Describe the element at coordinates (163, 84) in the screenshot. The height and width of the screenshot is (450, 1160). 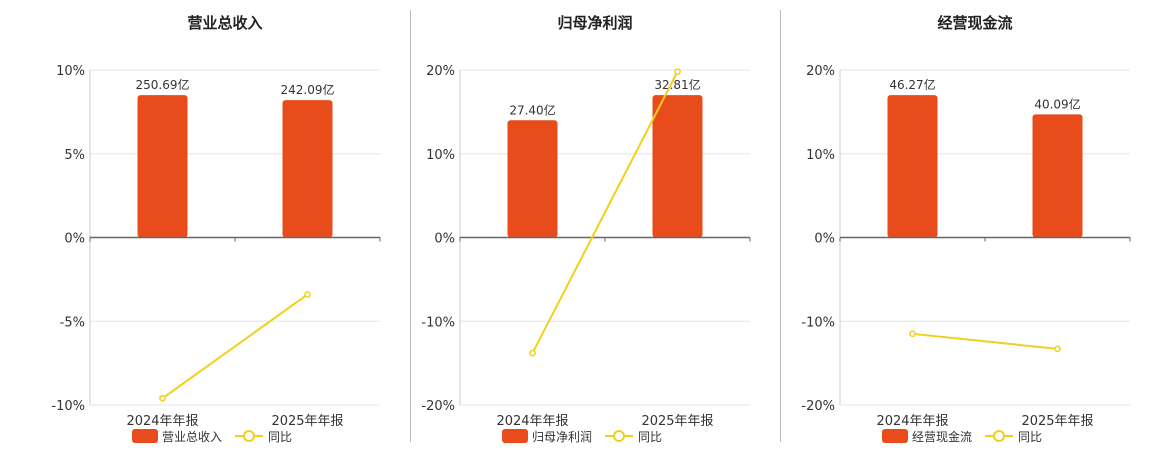
I see `bar-value-label: 250.69亿` at that location.